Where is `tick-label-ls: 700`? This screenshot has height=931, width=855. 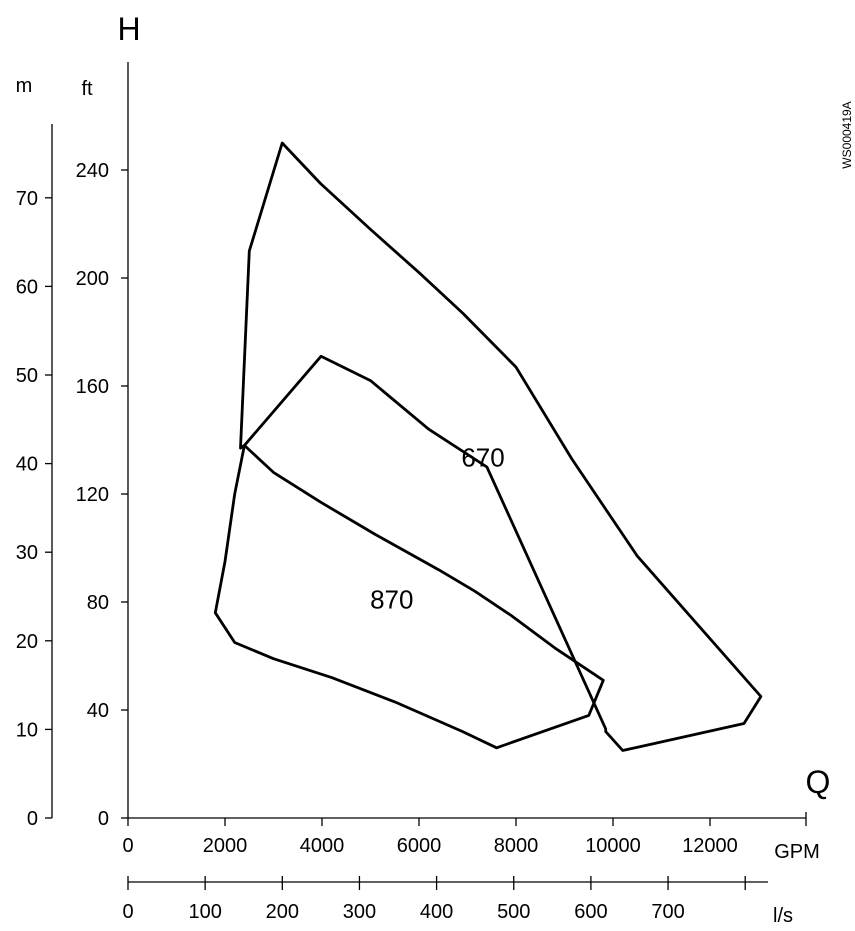
tick-label-ls: 700 is located at coordinates (667, 912).